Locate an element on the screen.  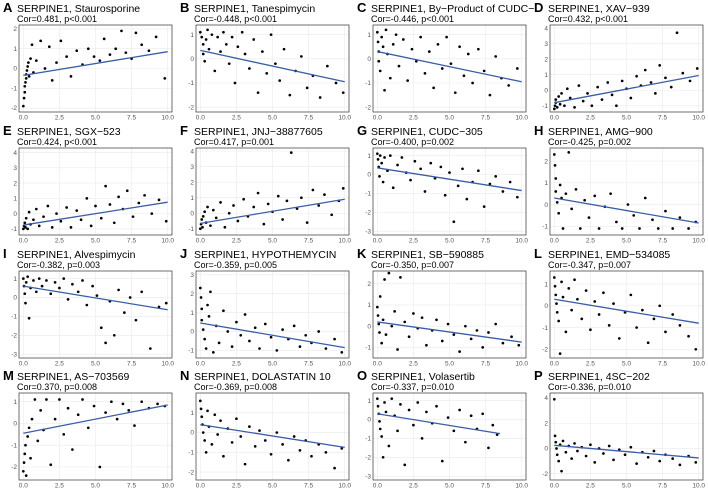
panel-subtitle: Cor=-0.369, p=0.008 is located at coordinates (235, 387).